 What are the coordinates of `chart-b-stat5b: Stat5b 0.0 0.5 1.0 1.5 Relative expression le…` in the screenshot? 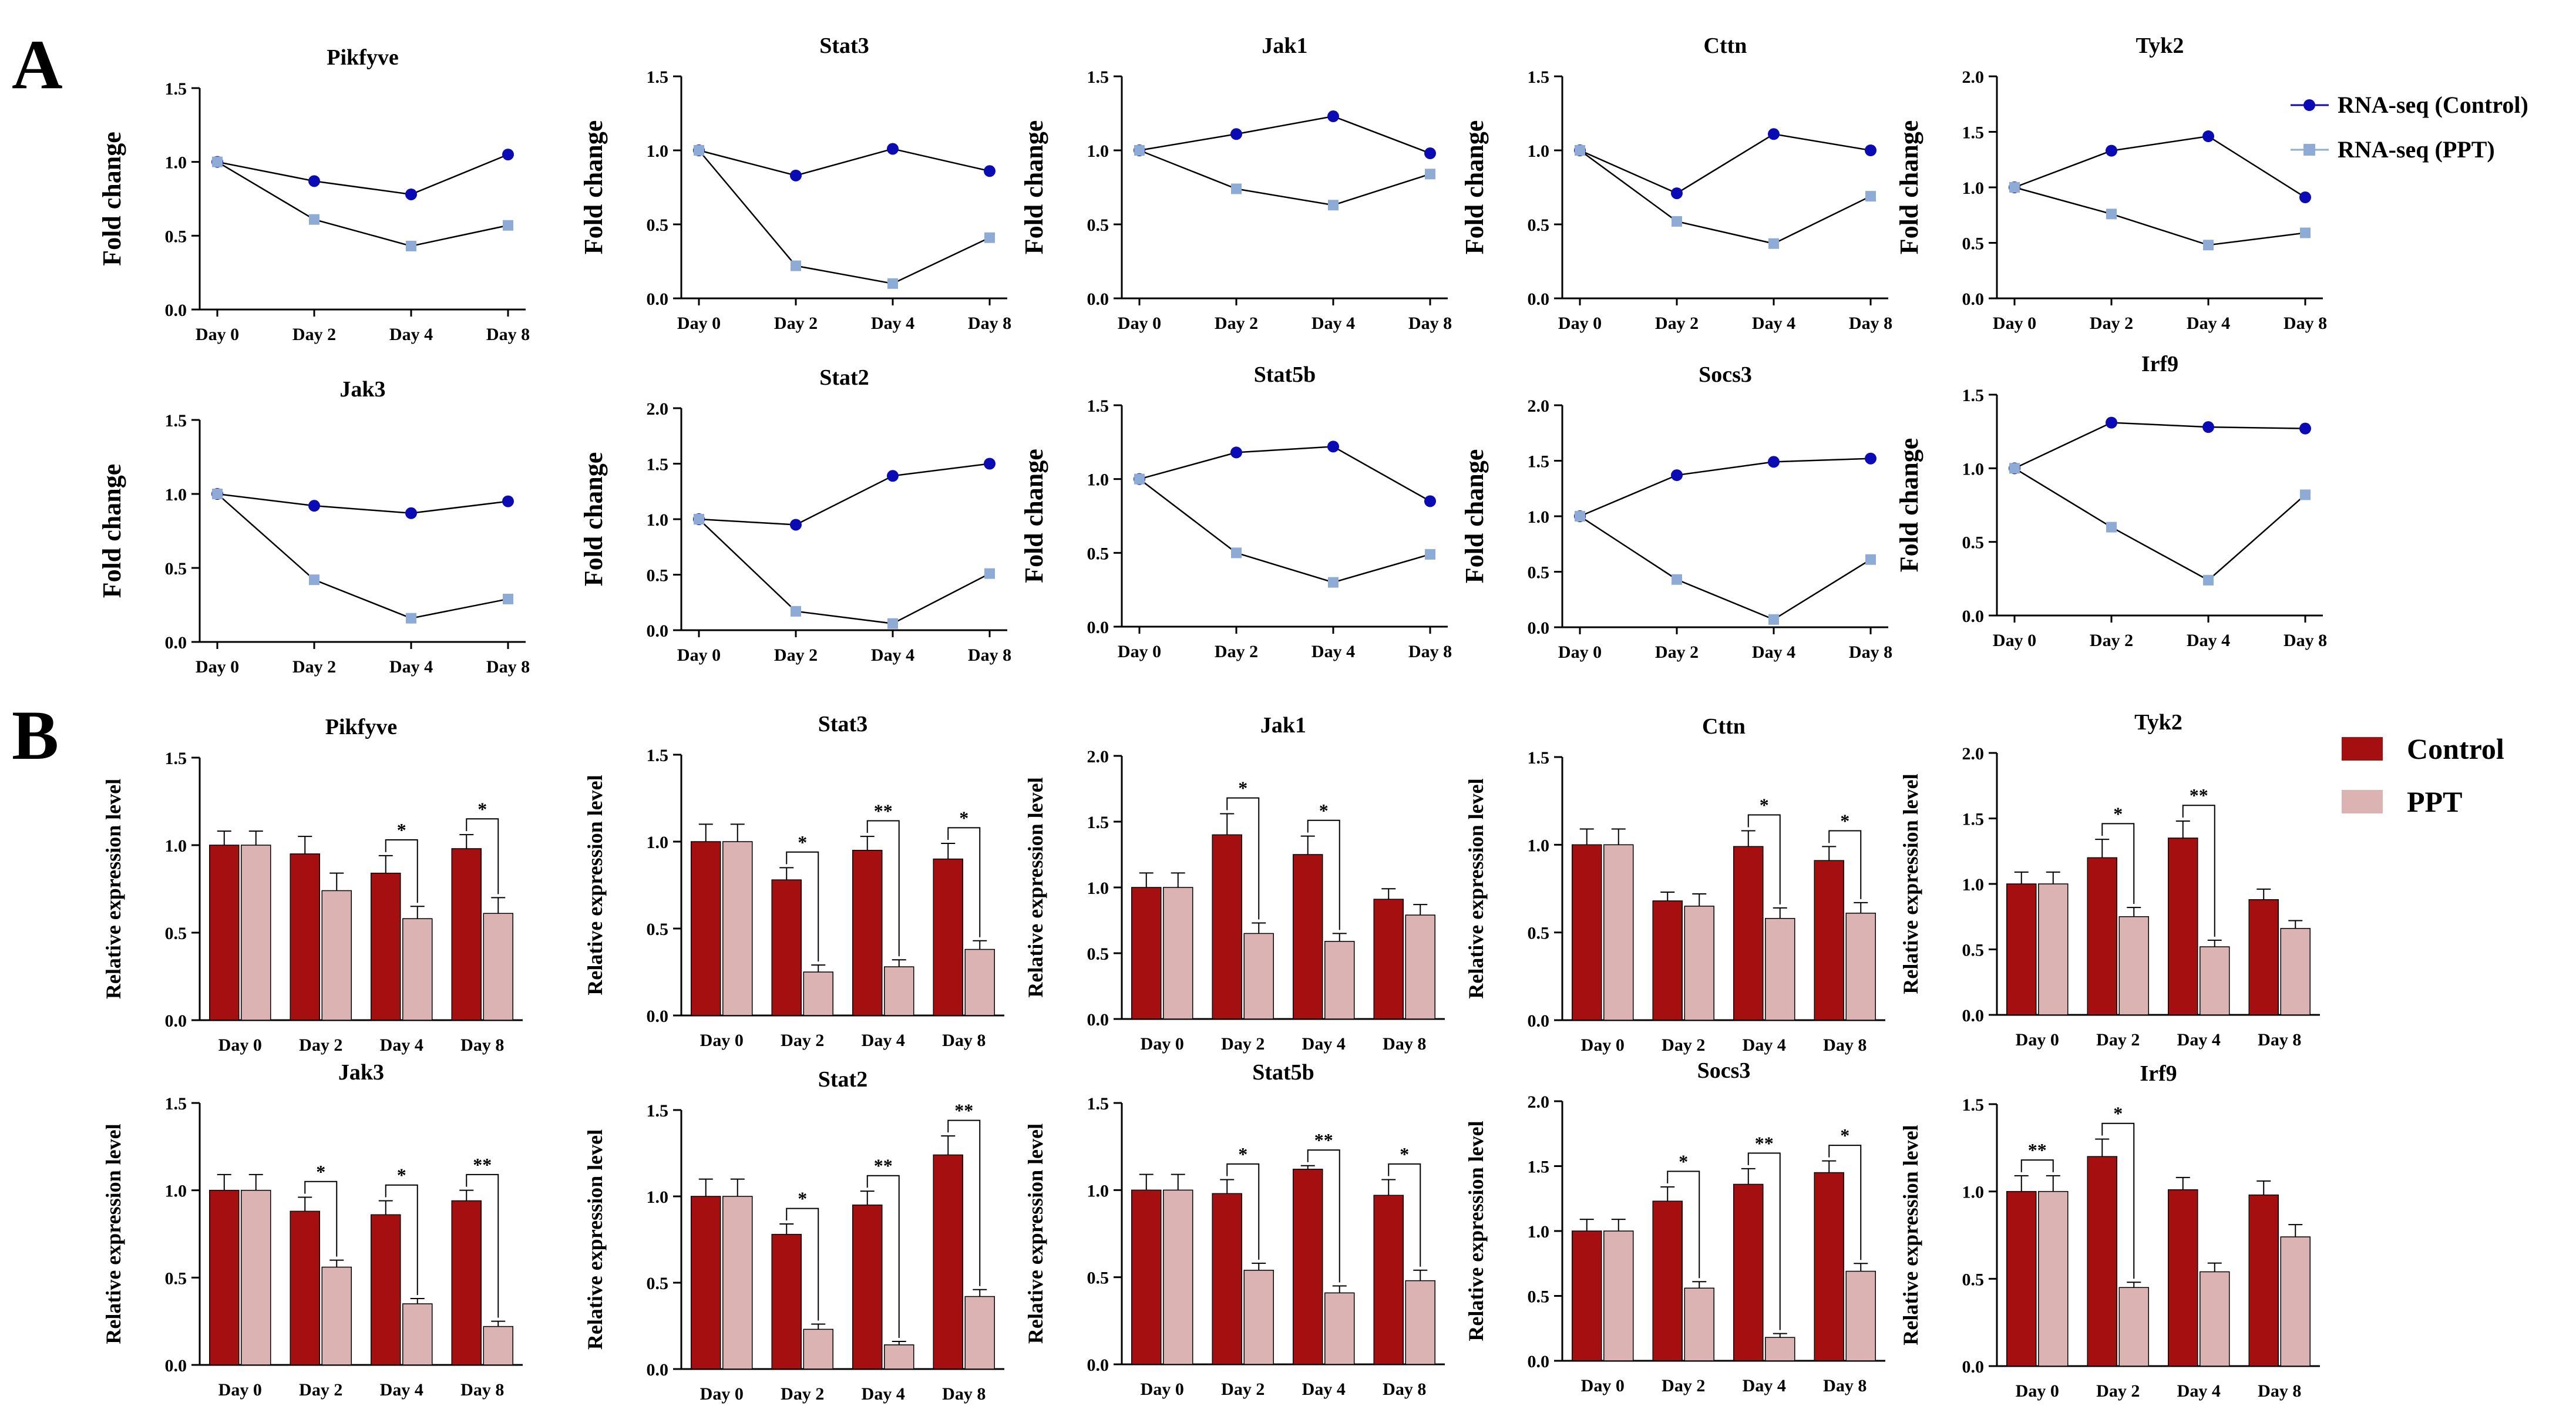 It's located at (1234, 1229).